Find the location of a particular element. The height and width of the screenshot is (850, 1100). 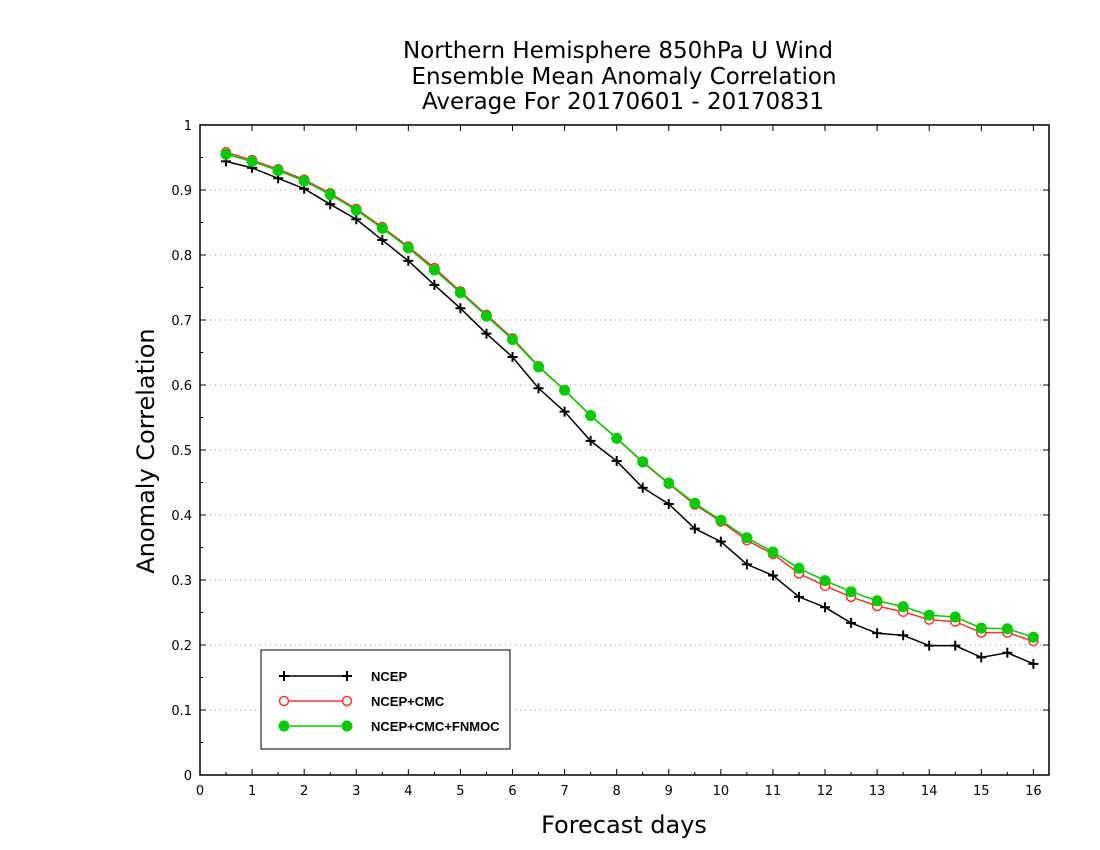

y-tick-label: 1 is located at coordinates (188, 126).